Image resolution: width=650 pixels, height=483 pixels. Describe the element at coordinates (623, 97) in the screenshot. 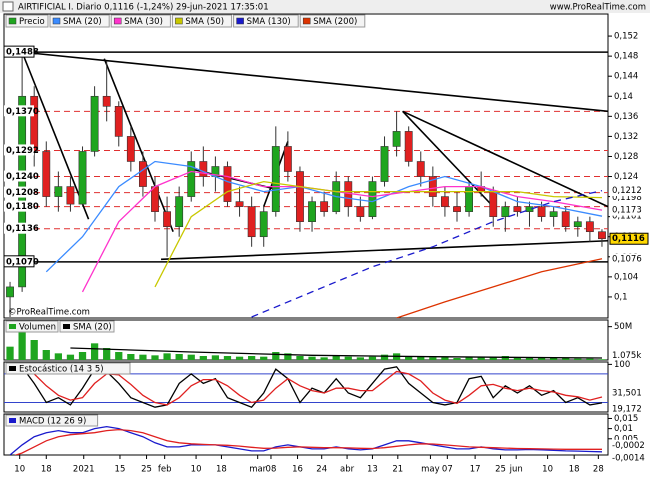

I see `y-tick-label: 0,14` at that location.